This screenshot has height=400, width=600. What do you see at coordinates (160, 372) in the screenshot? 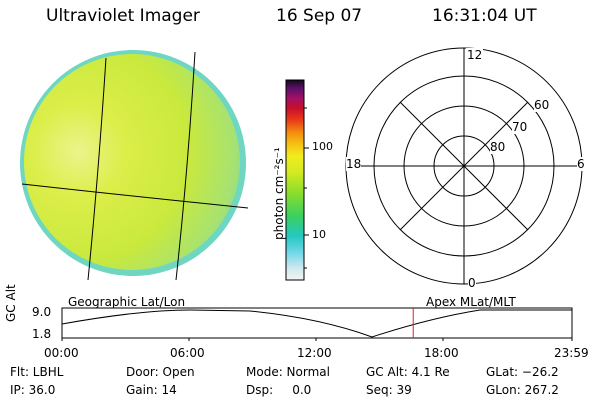
I see `door-info: Door: Open` at bounding box center [160, 372].